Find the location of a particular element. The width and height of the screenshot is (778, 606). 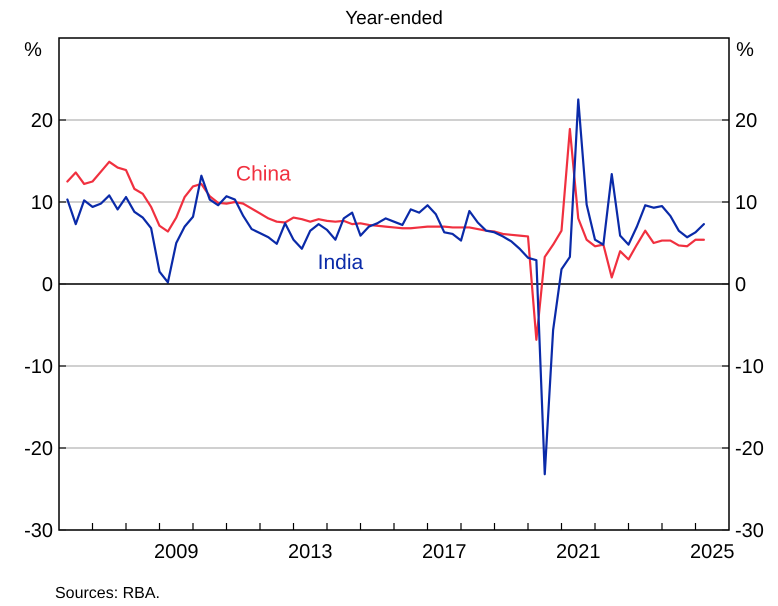

y-tick-label: 10 is located at coordinates (41, 203).